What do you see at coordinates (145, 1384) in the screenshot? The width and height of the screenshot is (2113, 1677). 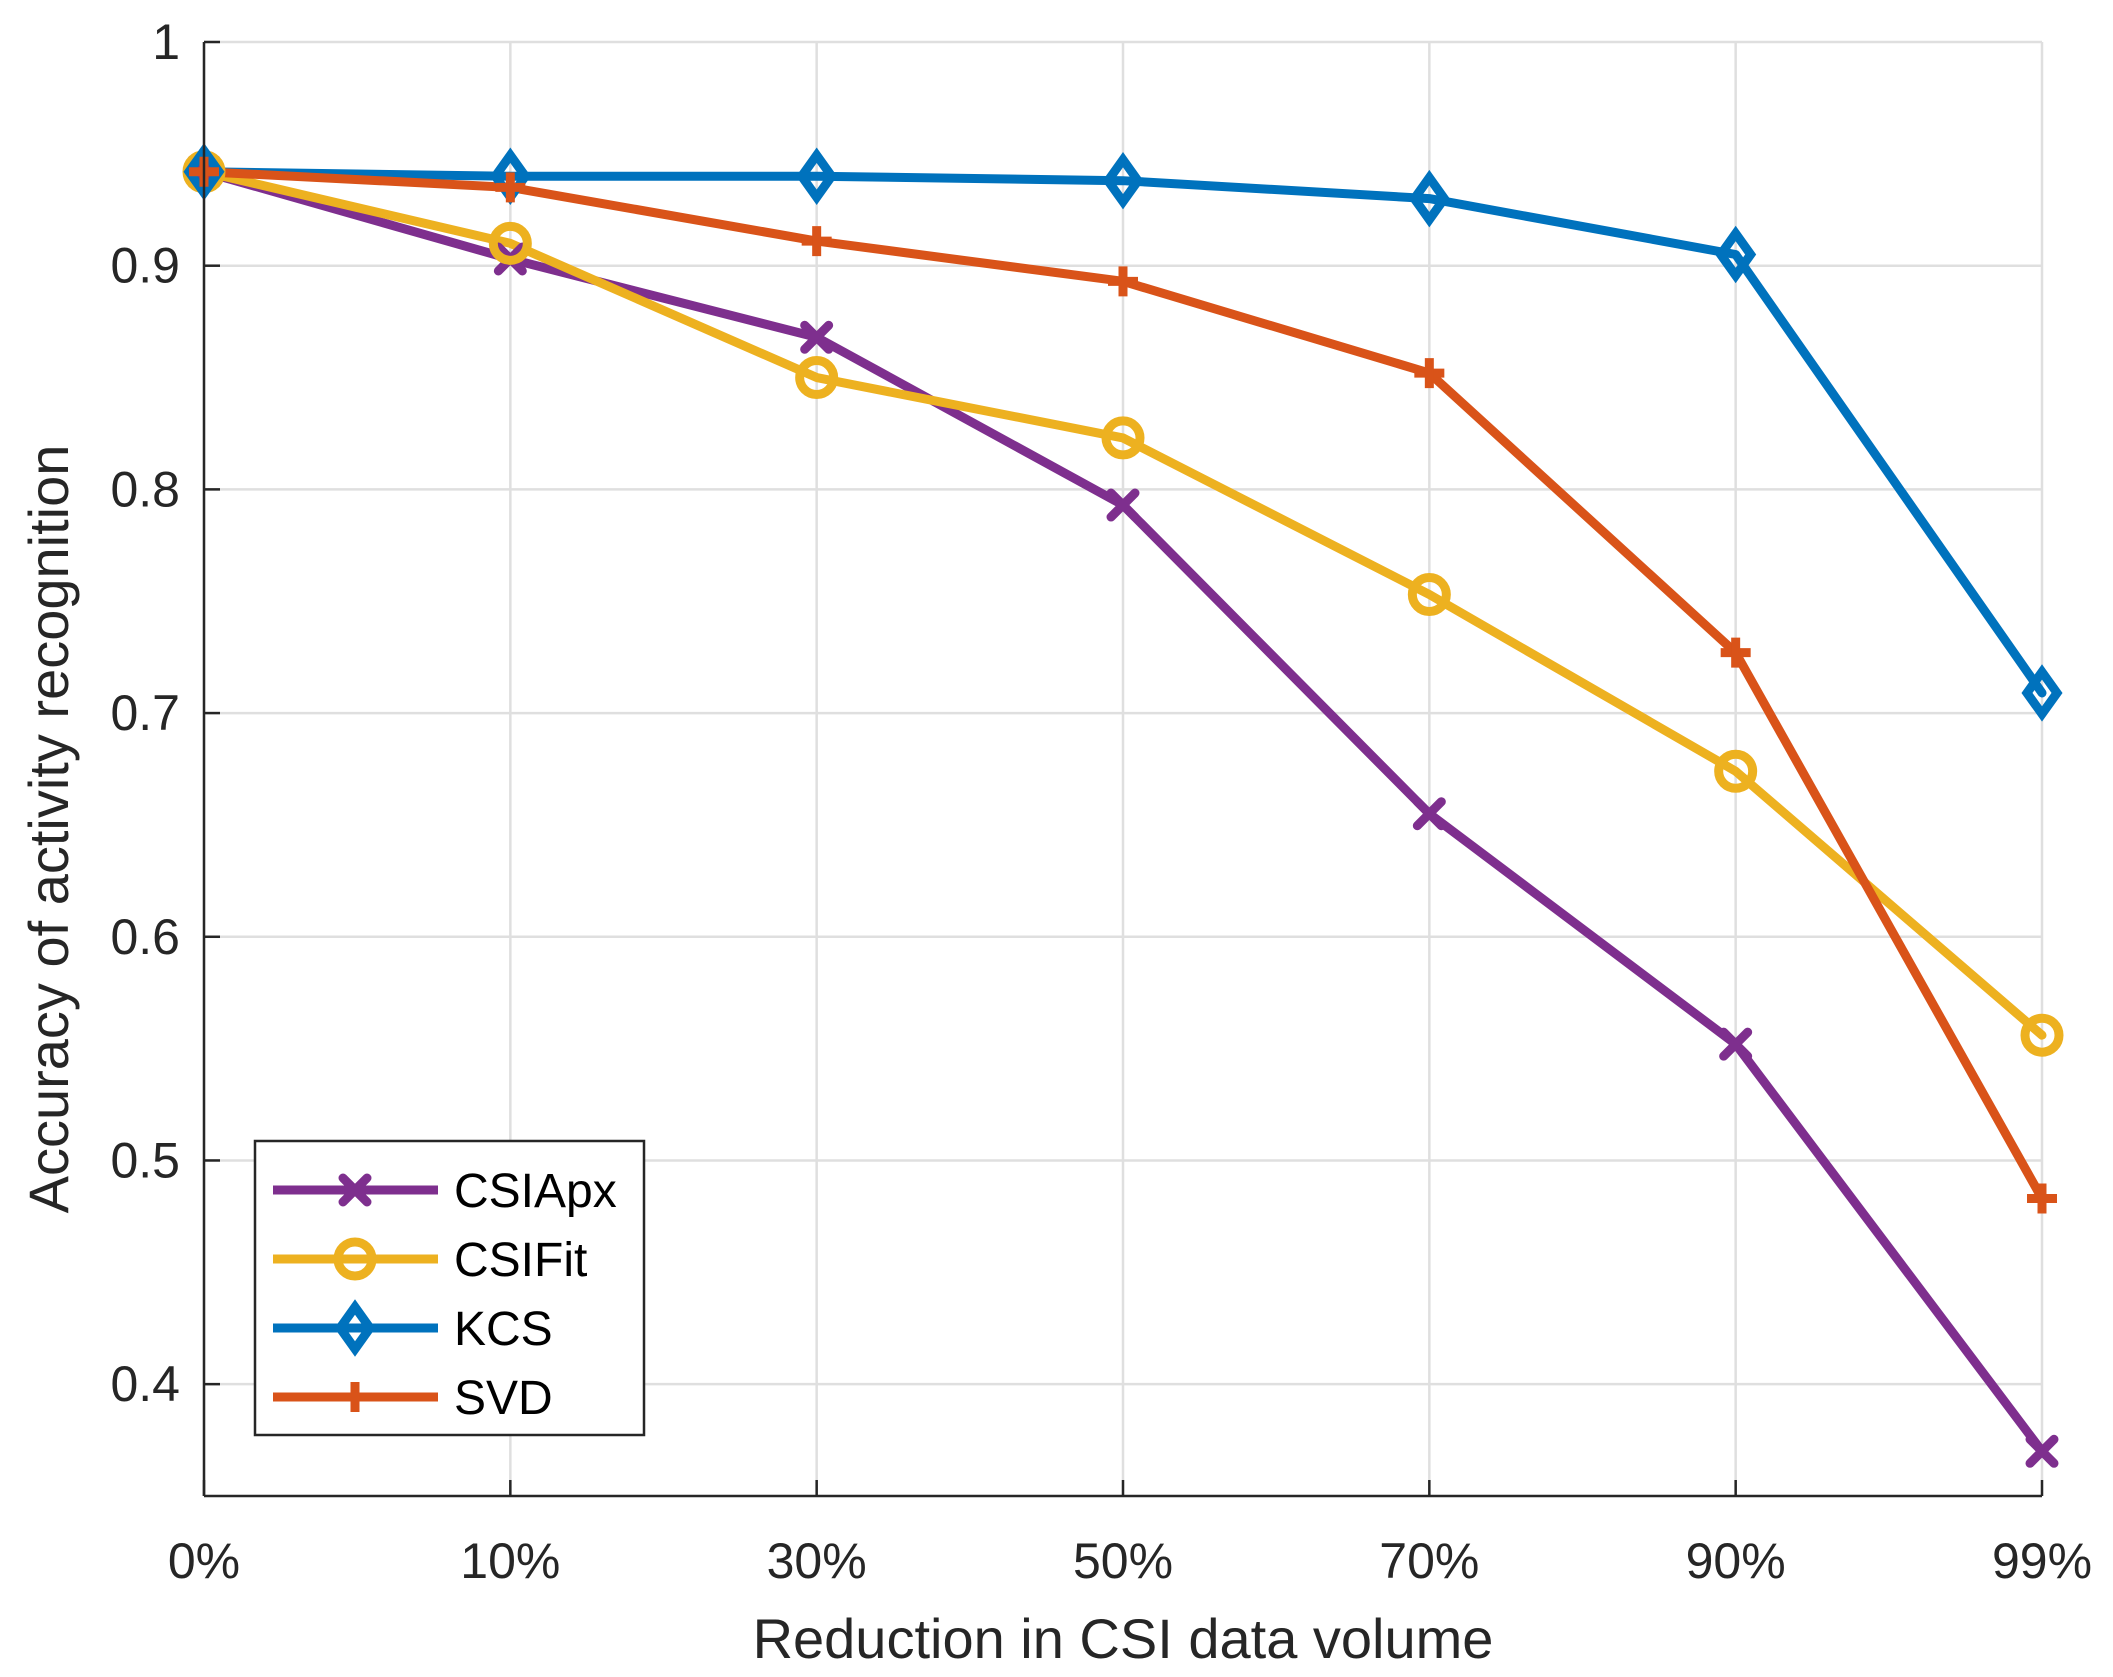 I see `y-tick-label: 0.4` at bounding box center [145, 1384].